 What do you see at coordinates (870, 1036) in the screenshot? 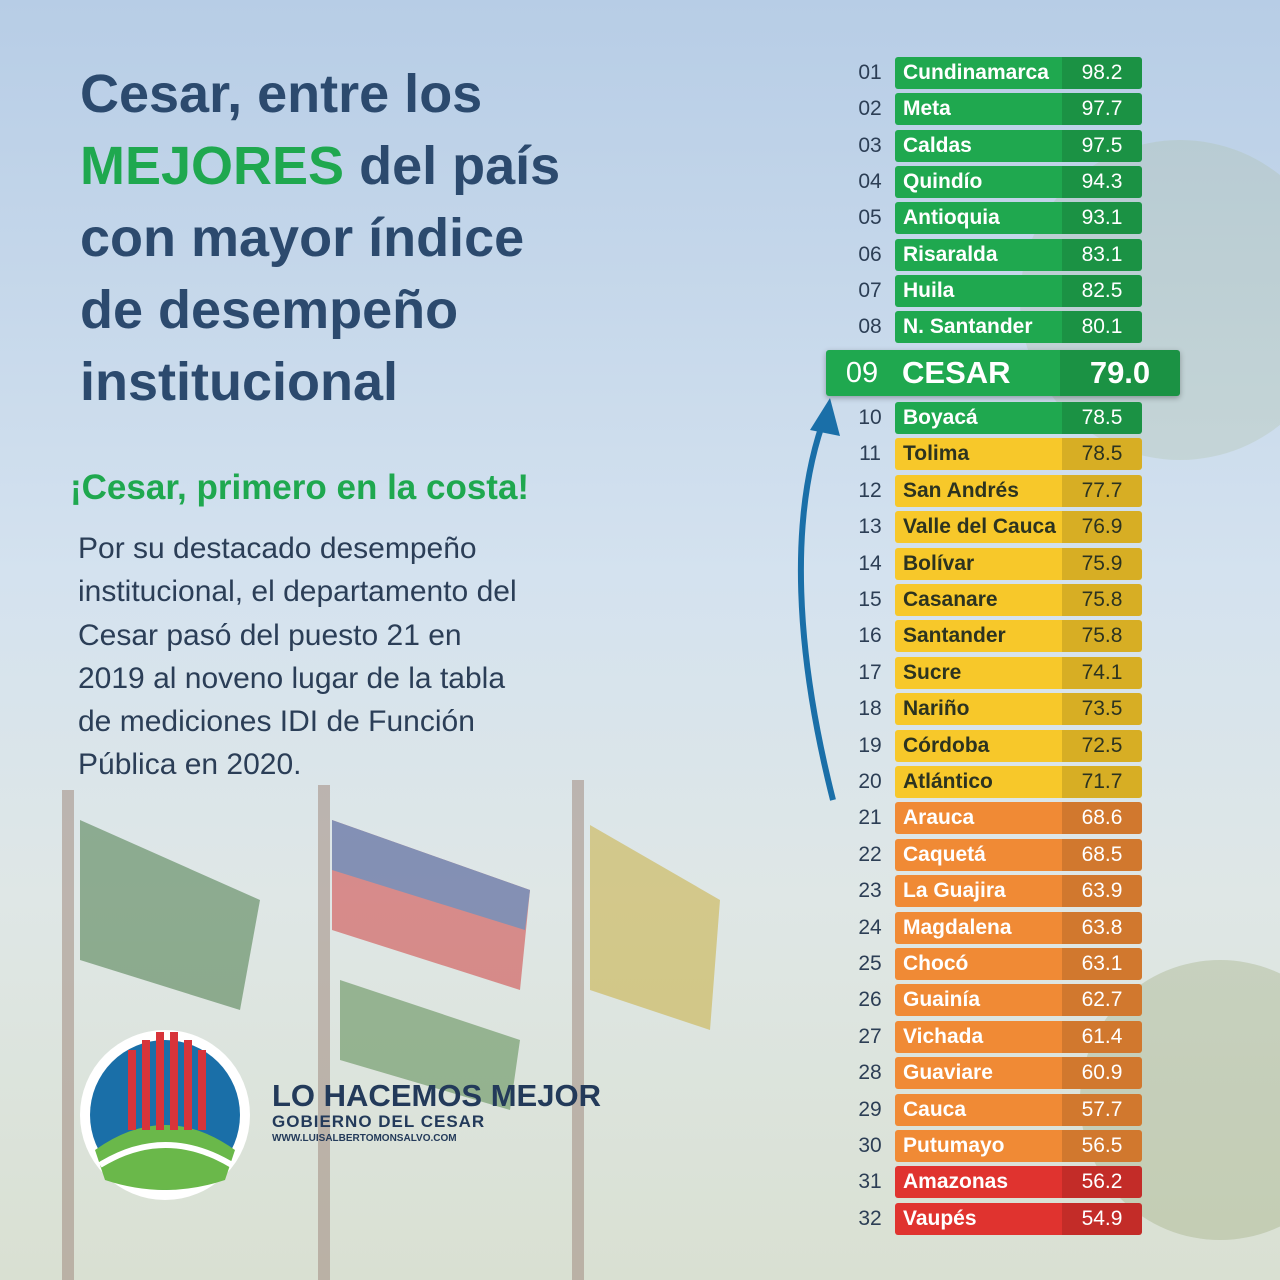
I see `rank: 27` at bounding box center [870, 1036].